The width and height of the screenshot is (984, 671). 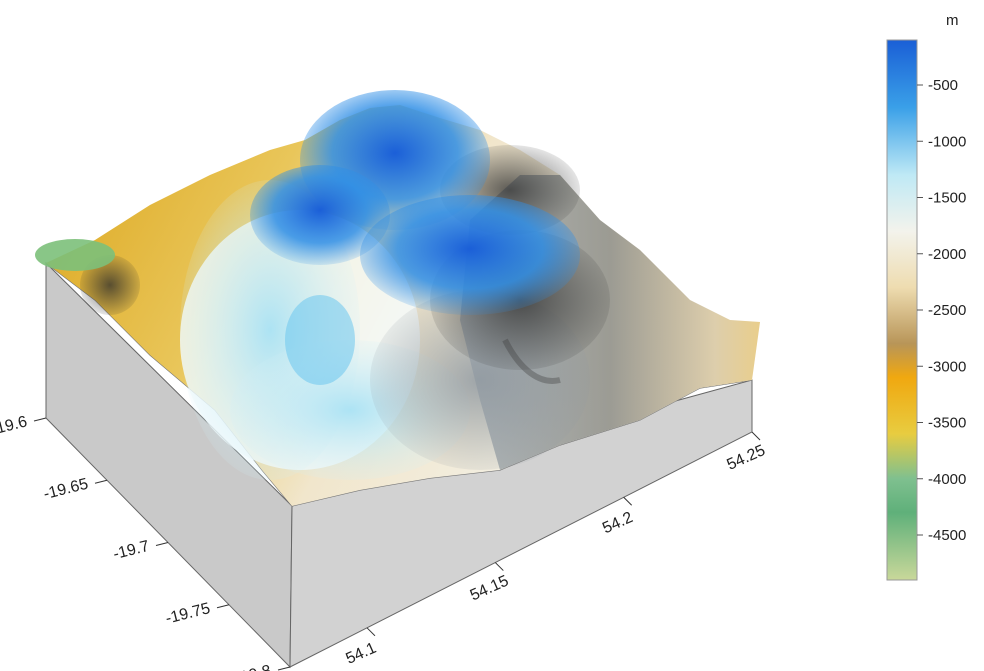 I want to click on terrain-green-corner, so click(x=75, y=255).